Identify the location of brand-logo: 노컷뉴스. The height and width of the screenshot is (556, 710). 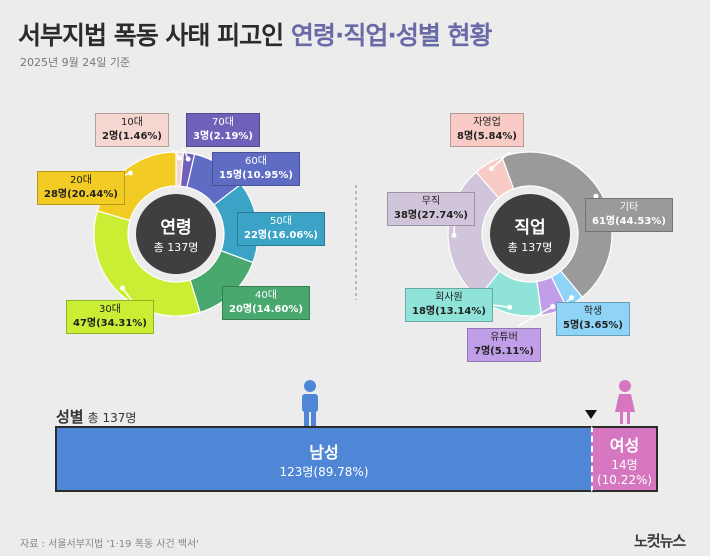
(660, 541).